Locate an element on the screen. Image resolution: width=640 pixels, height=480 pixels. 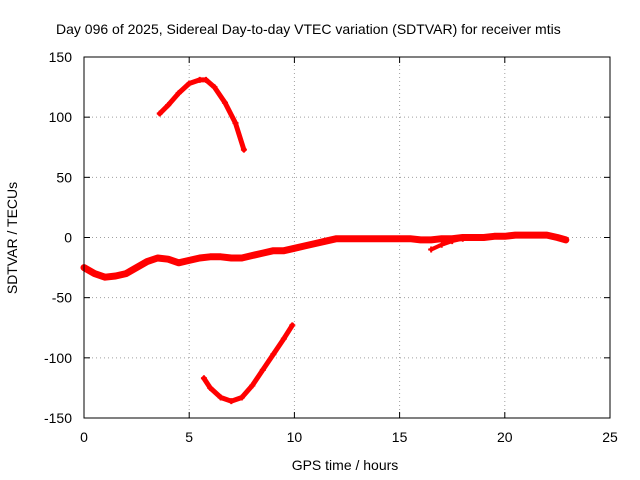
x-tick-label: 5 is located at coordinates (189, 437).